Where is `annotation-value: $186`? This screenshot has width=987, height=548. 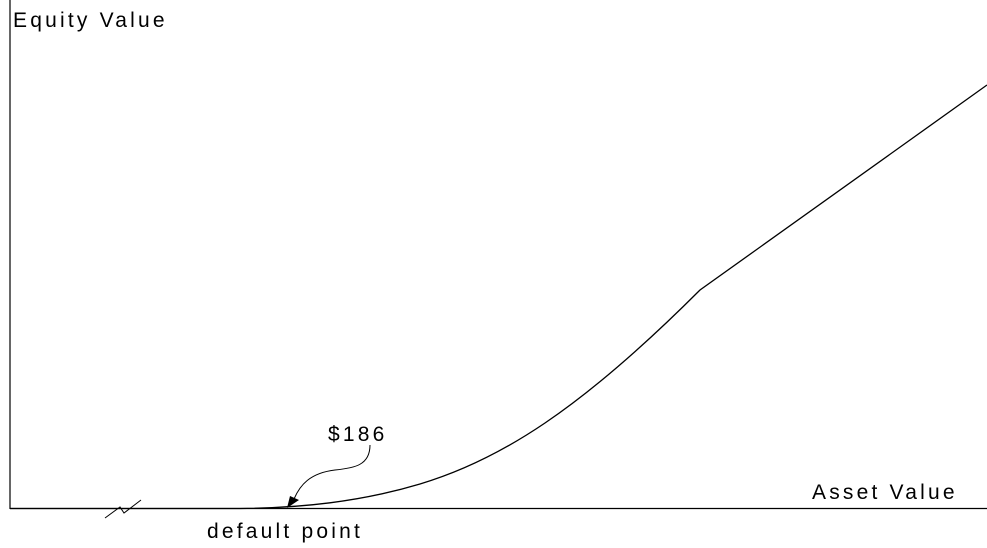
annotation-value: $186 is located at coordinates (358, 434).